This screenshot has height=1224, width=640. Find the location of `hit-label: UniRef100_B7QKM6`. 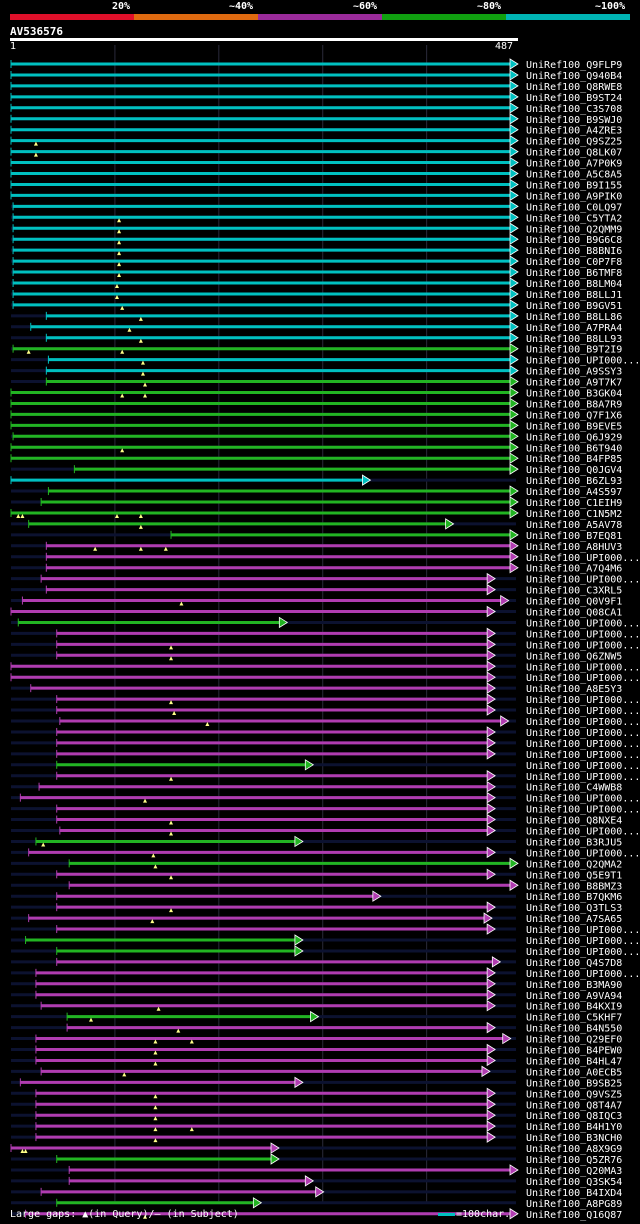

hit-label: UniRef100_B7QKM6 is located at coordinates (574, 897).